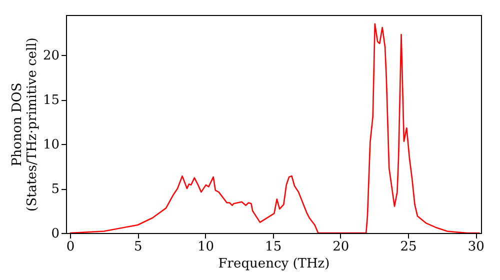  Describe the element at coordinates (55, 190) in the screenshot. I see `y-tick-label: 5` at that location.